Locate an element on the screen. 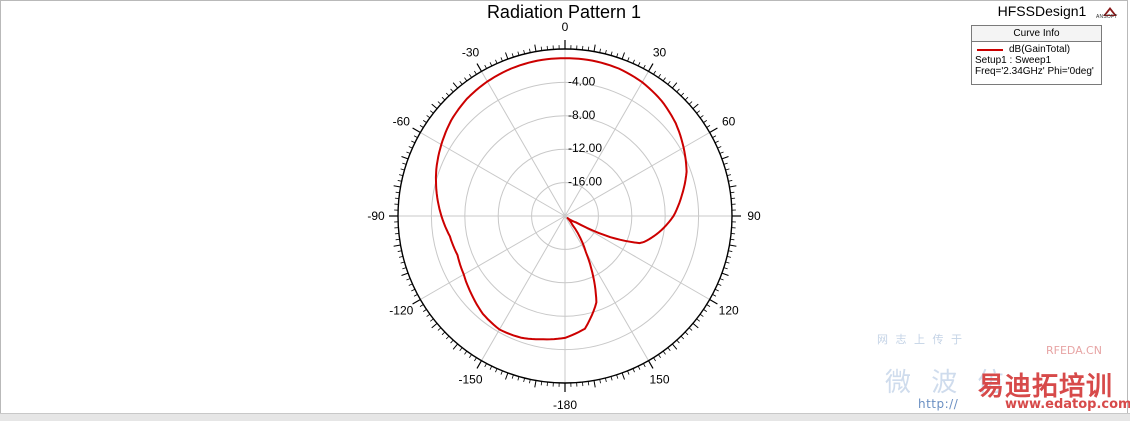  angle-tick-label: -60 is located at coordinates (402, 122).